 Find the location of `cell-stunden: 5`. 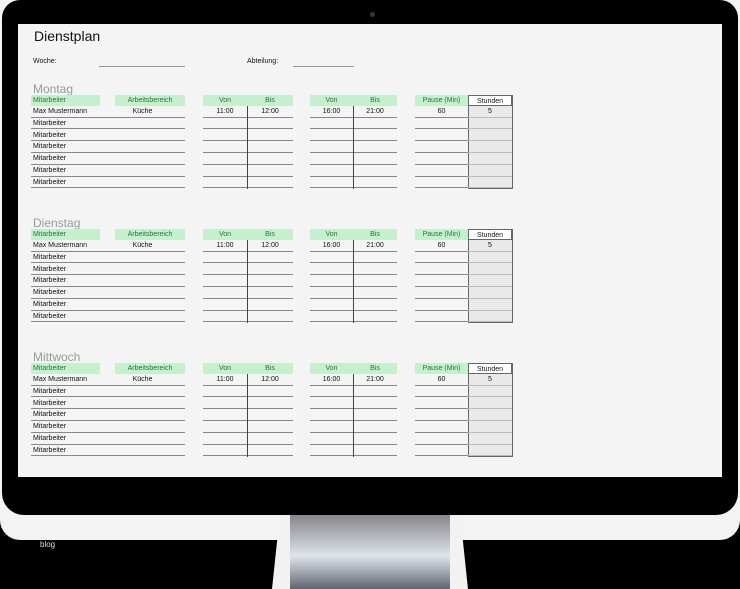

cell-stunden: 5 is located at coordinates (490, 246).